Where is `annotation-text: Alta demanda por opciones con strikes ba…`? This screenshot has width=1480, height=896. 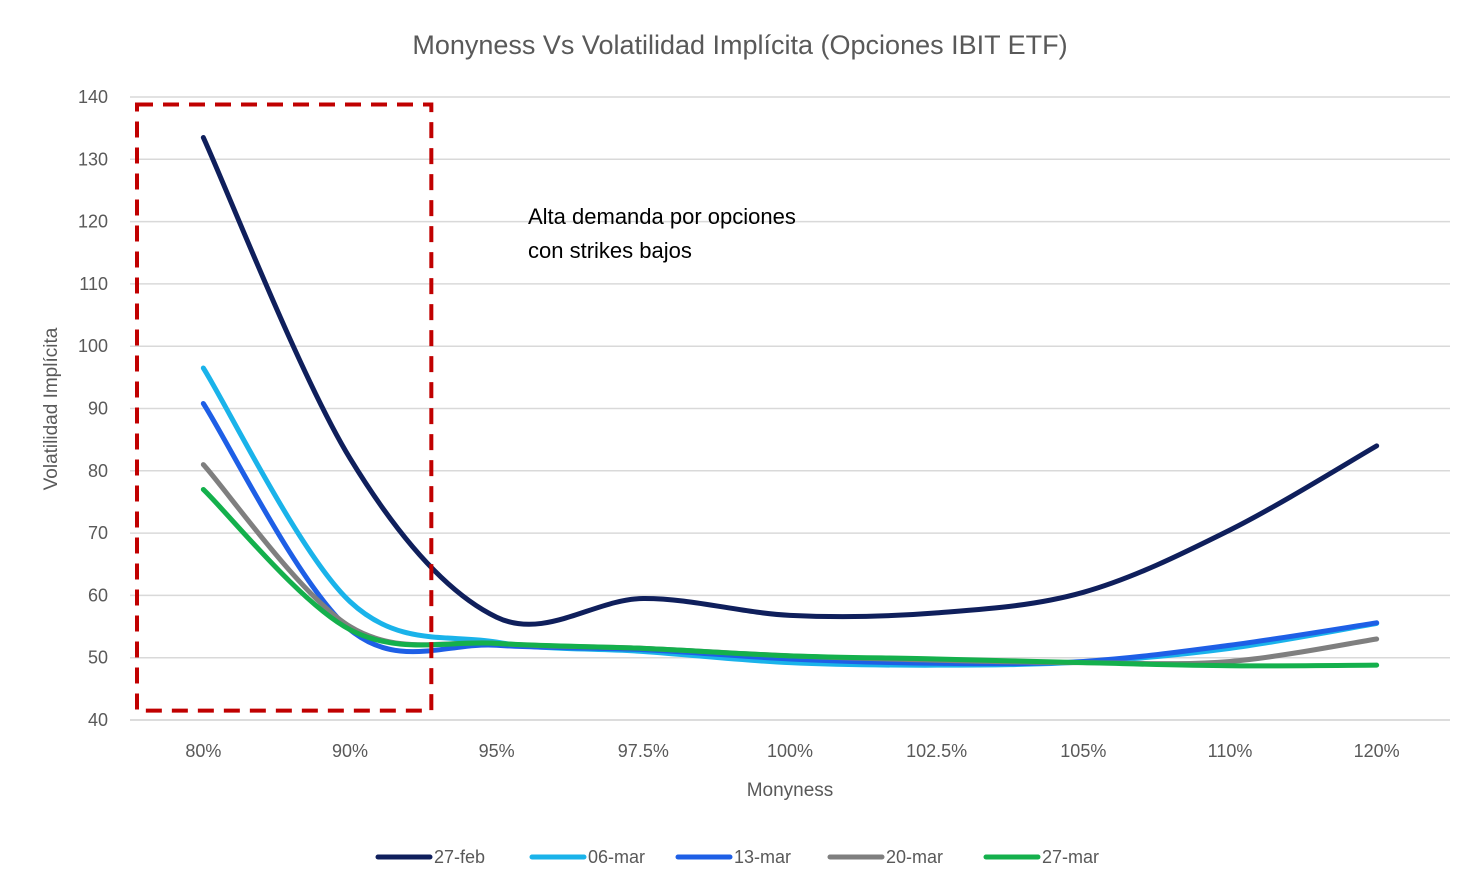
annotation-text: Alta demanda por opciones con strikes ba… is located at coordinates (665, 233).